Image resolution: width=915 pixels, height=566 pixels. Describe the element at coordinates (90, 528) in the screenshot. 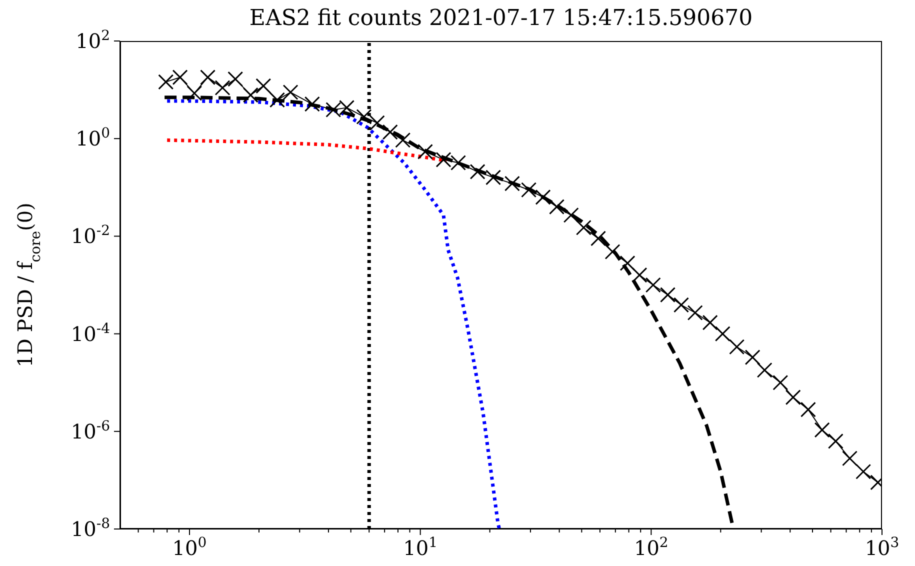

I see `y-tick-label: 10$^{-8}$` at that location.